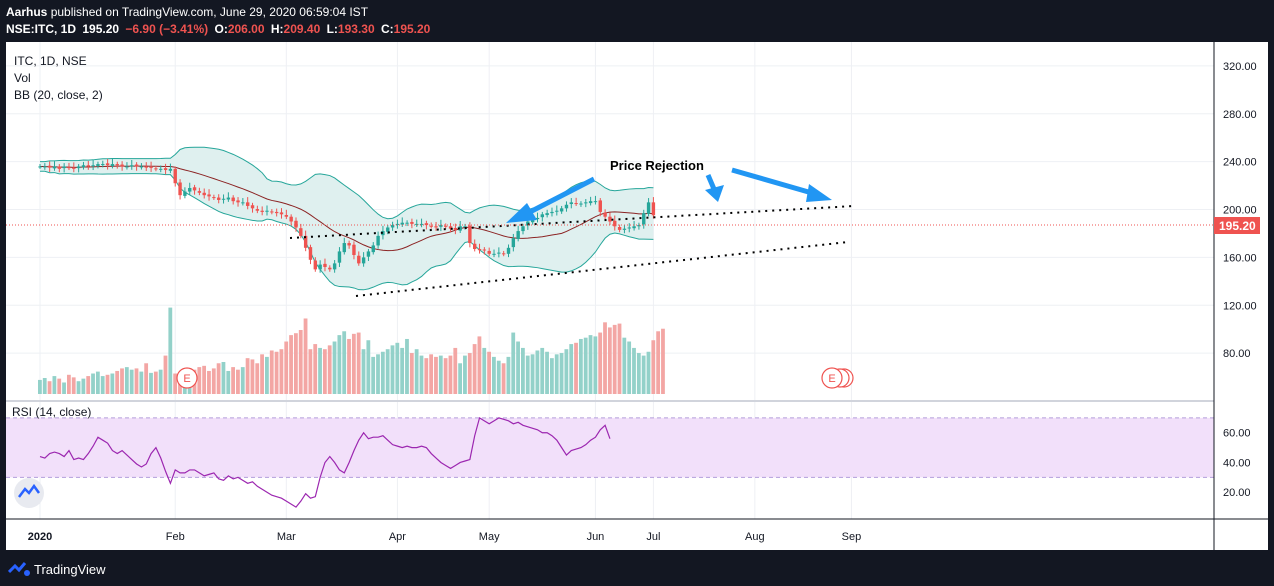  I want to click on price-tick-label: 240.00, so click(1240, 163).